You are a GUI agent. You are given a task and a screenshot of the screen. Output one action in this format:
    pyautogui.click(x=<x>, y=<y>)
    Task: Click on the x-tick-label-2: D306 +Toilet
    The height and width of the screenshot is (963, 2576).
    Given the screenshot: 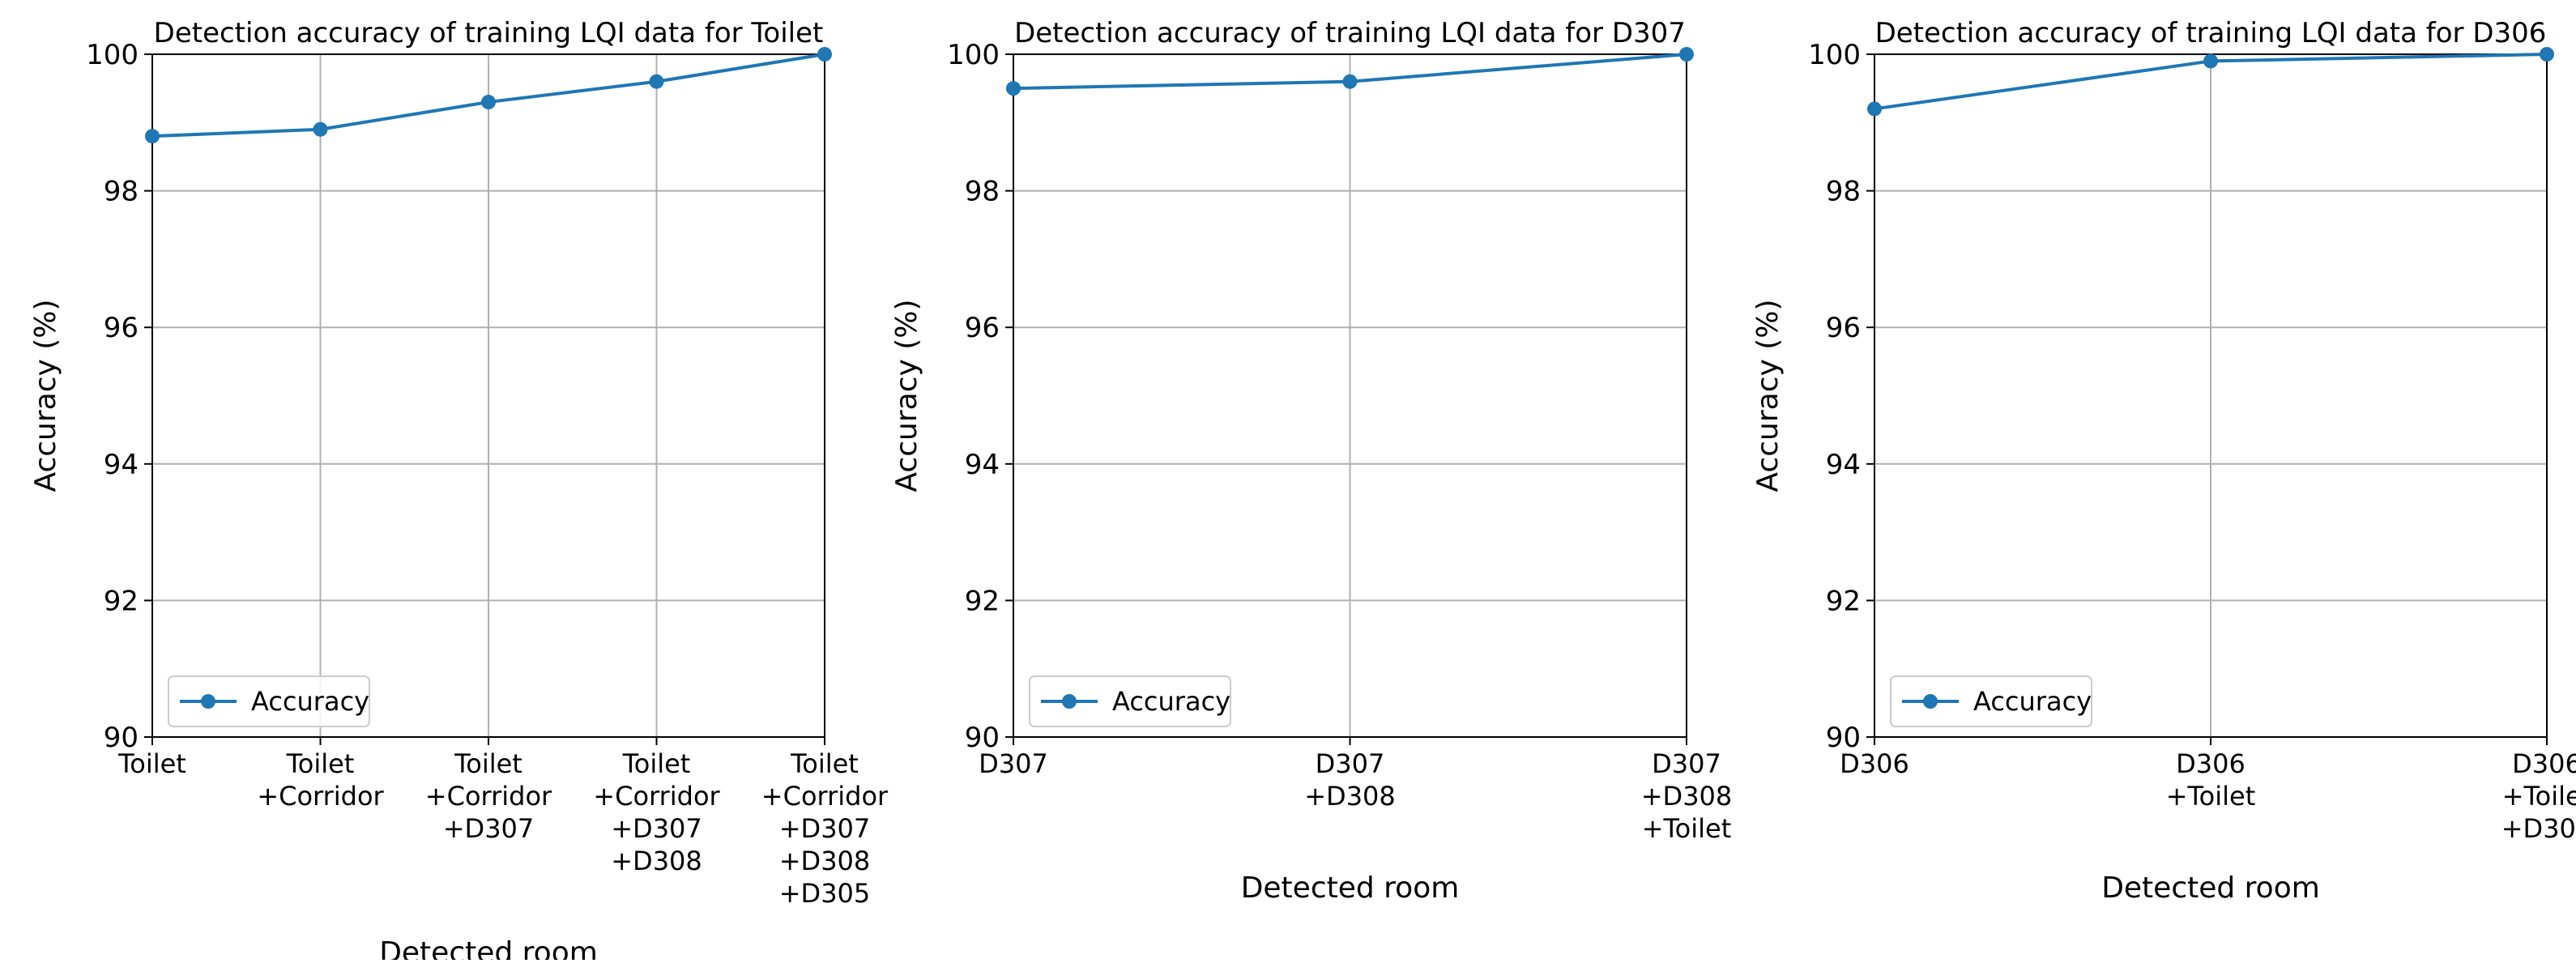 What is the action you would take?
    pyautogui.click(x=2211, y=780)
    